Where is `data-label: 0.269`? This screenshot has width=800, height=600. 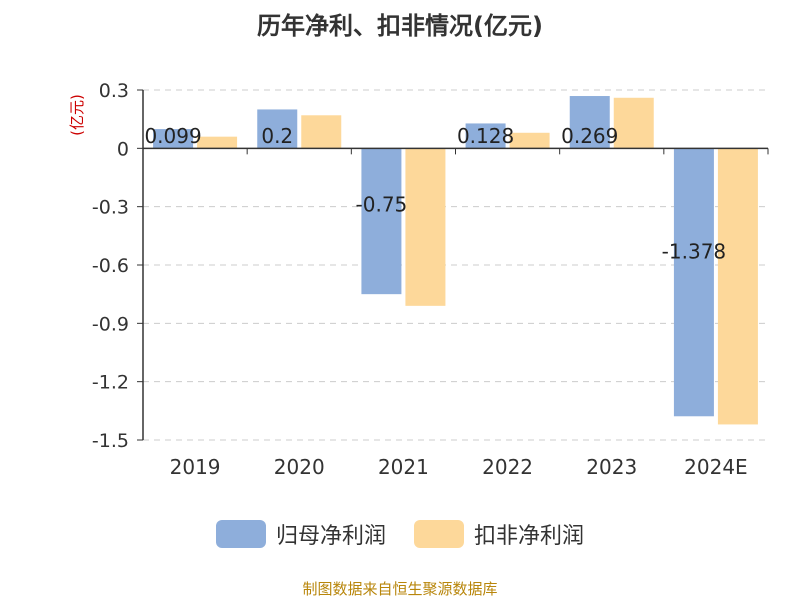 data-label: 0.269 is located at coordinates (589, 136).